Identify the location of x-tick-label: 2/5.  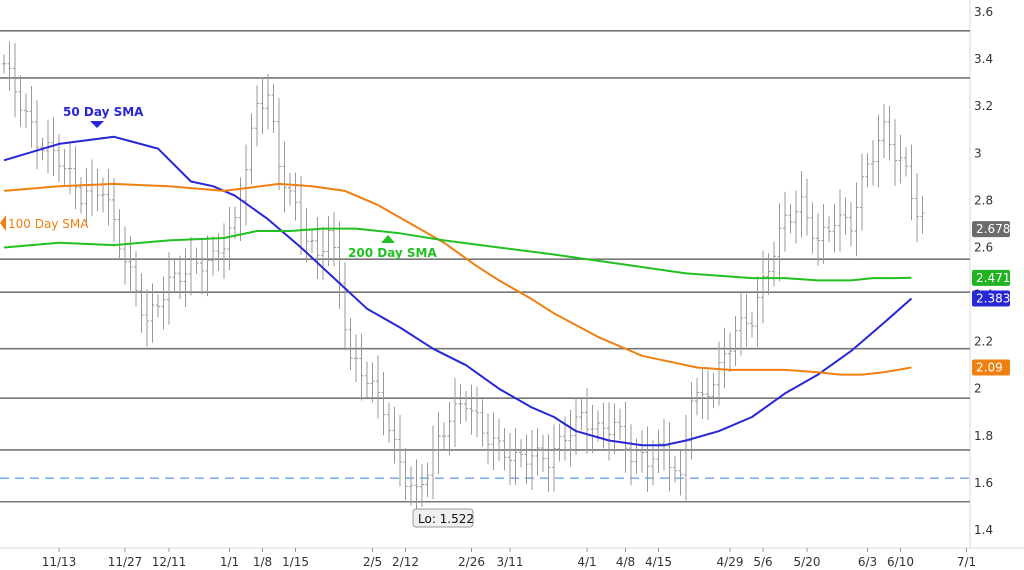
(372, 562).